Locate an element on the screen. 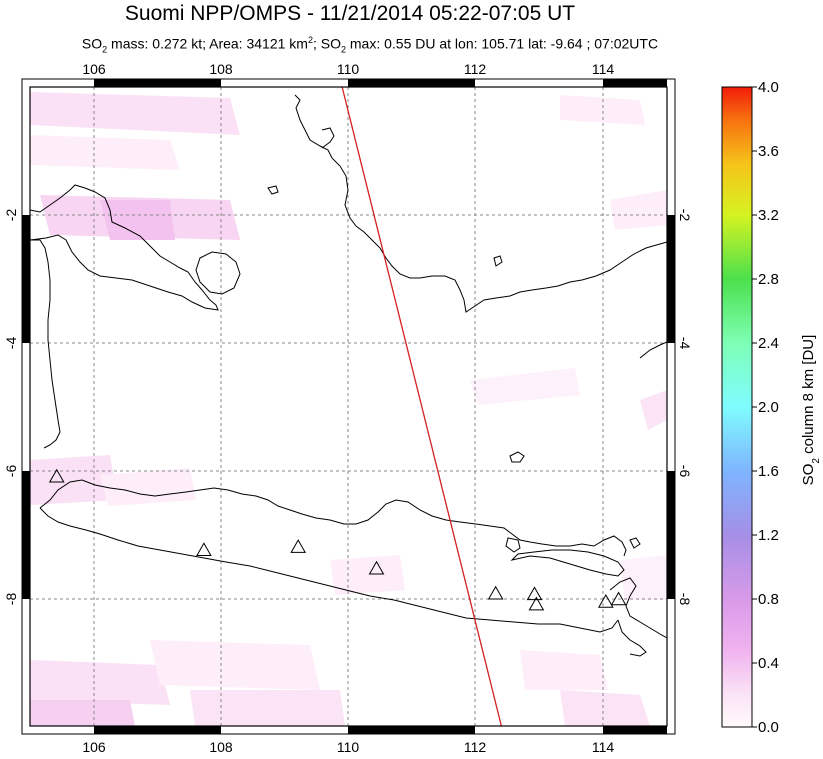 Image resolution: width=823 pixels, height=759 pixels. coastline-borneo-islet is located at coordinates (328, 138).